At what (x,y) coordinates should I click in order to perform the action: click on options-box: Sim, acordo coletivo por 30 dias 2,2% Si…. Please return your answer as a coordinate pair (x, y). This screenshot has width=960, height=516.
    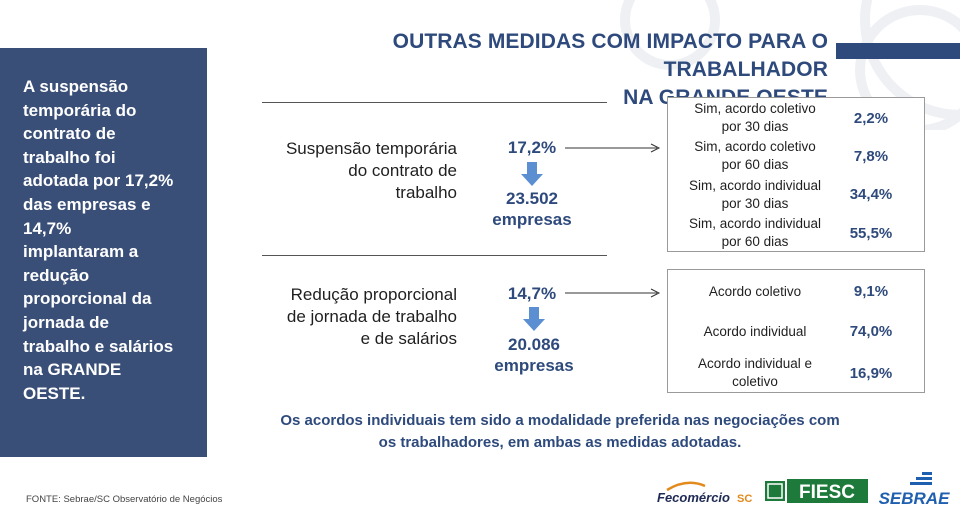
    Looking at the image, I should click on (796, 174).